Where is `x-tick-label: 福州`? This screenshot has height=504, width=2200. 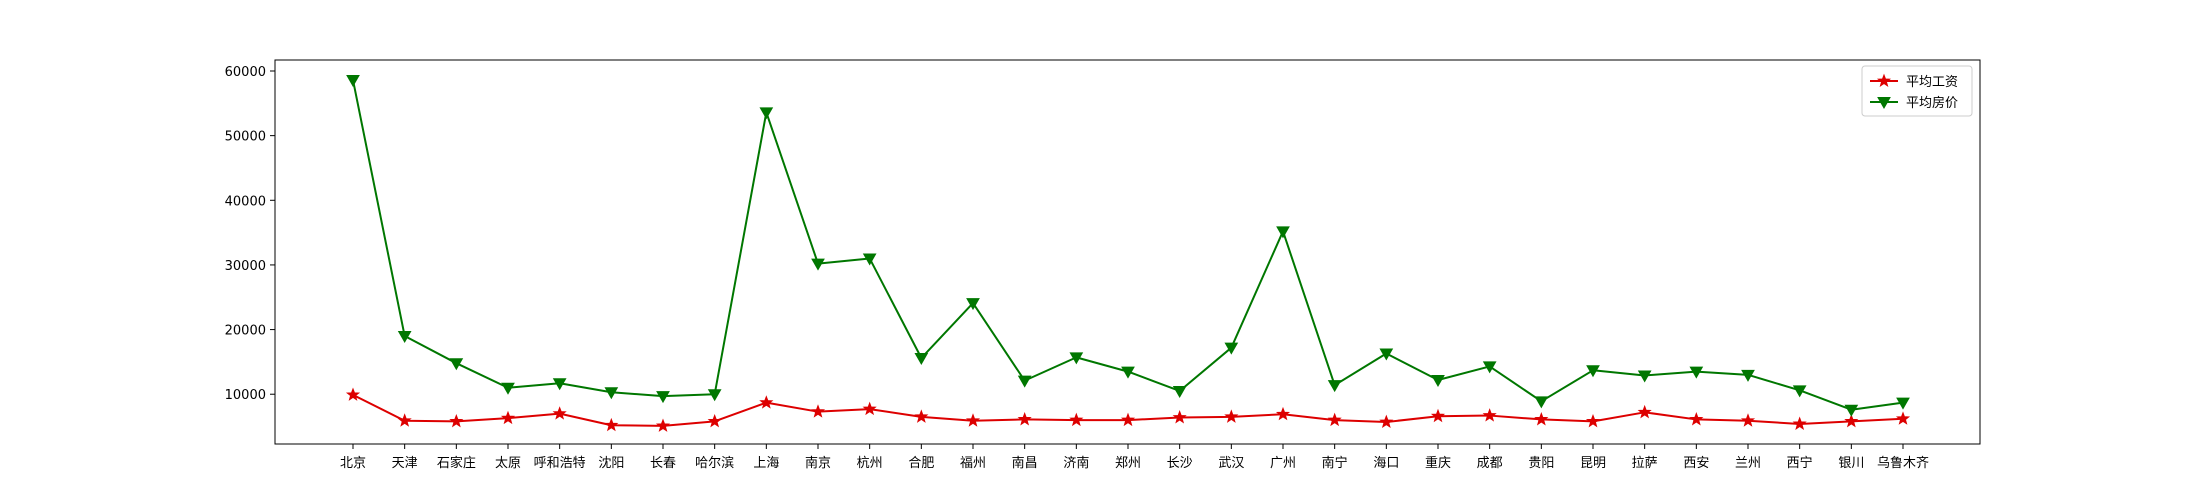 x-tick-label: 福州 is located at coordinates (973, 463).